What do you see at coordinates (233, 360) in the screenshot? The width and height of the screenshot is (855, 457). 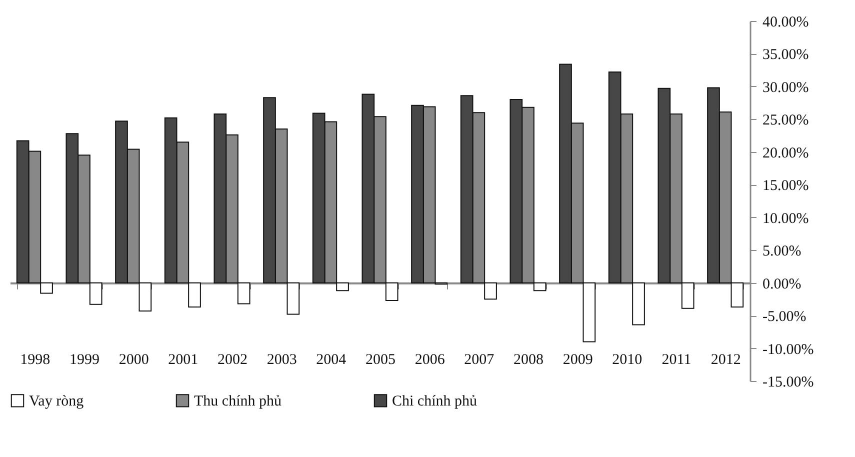 I see `x-tick-label: 2002` at bounding box center [233, 360].